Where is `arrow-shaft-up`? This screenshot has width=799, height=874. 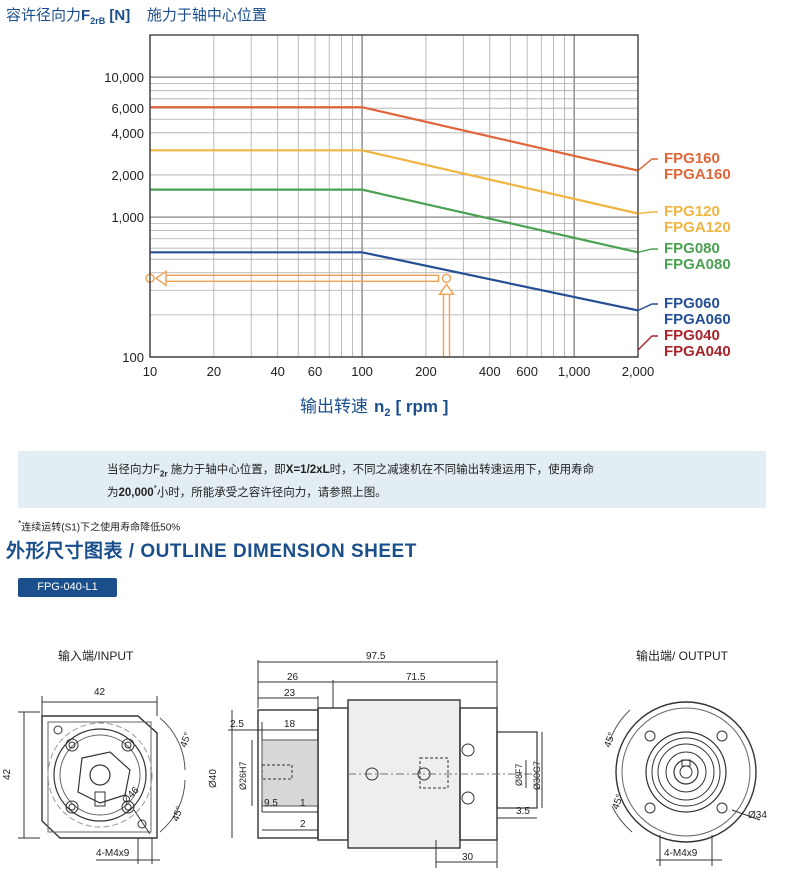 arrow-shaft-up is located at coordinates (446, 324).